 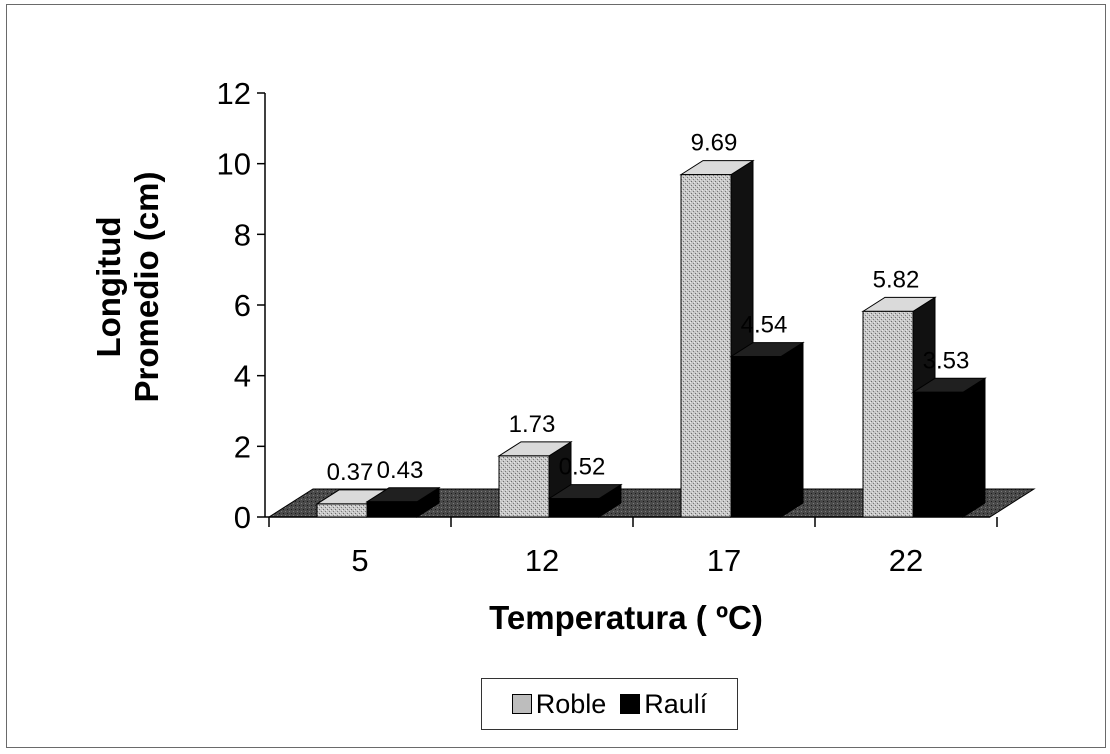 I want to click on y-tick-label: 4, so click(x=242, y=376).